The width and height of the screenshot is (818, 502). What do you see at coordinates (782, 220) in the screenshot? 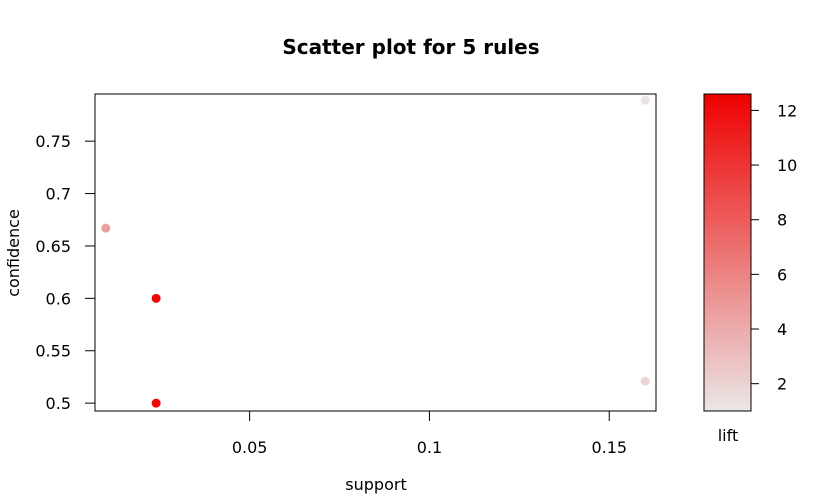
I see `colorbar-tick-label: 8` at bounding box center [782, 220].